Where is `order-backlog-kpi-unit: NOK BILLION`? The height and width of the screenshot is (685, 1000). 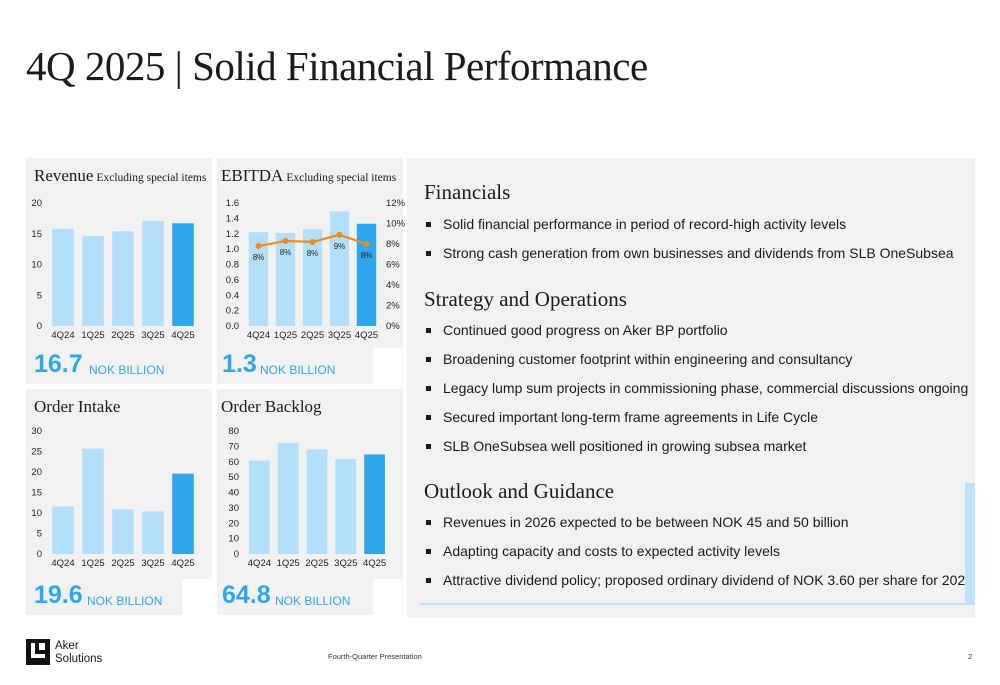 order-backlog-kpi-unit: NOK BILLION is located at coordinates (313, 601).